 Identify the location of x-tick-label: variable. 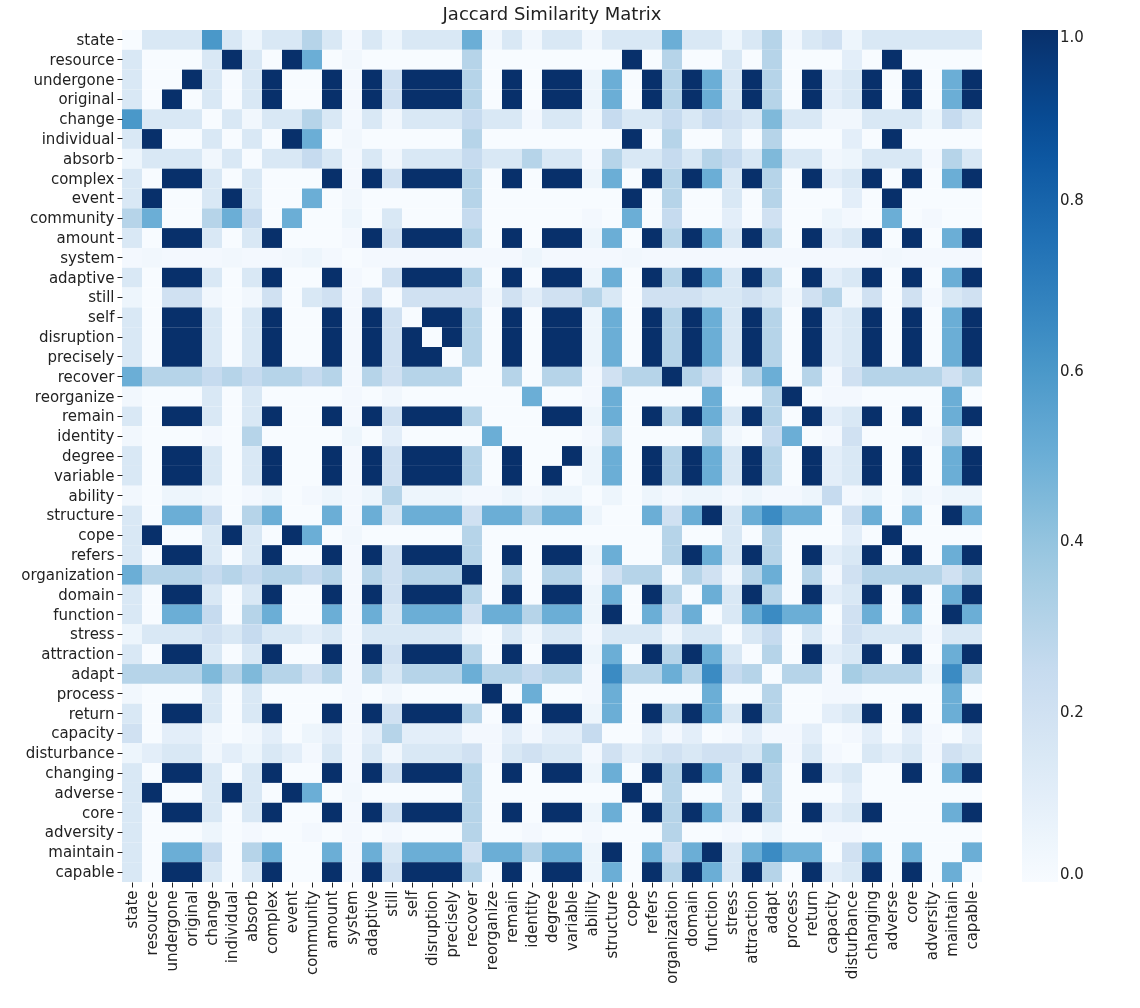
(572, 921).